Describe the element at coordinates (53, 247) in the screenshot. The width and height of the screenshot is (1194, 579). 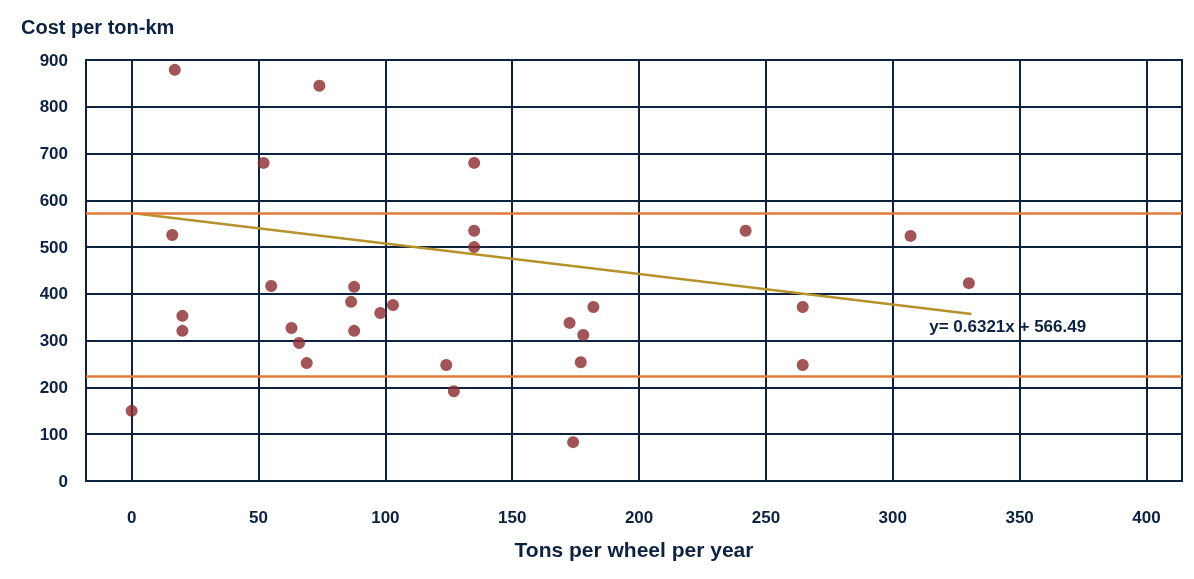
I see `y-tick-label: 500` at that location.